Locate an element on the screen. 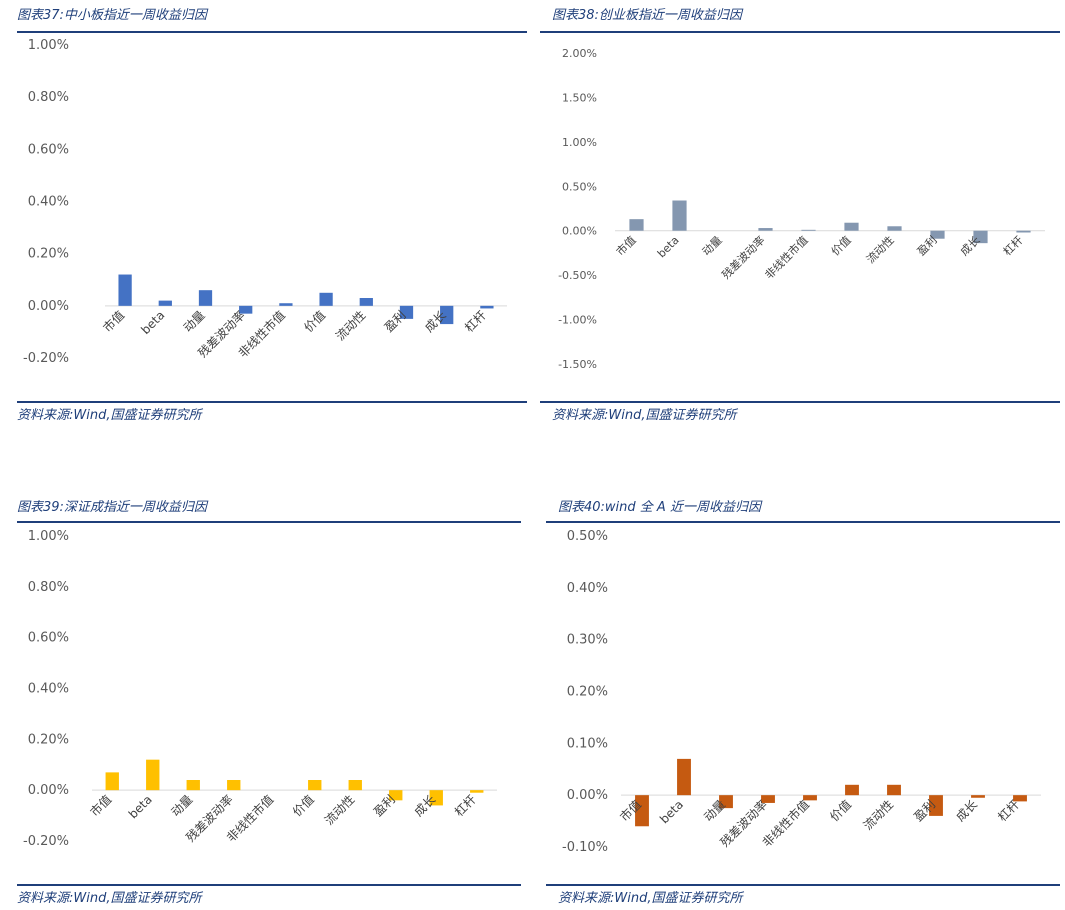 Image resolution: width=1065 pixels, height=910 pixels. x-category-label: 非线性市值 is located at coordinates (786, 257).